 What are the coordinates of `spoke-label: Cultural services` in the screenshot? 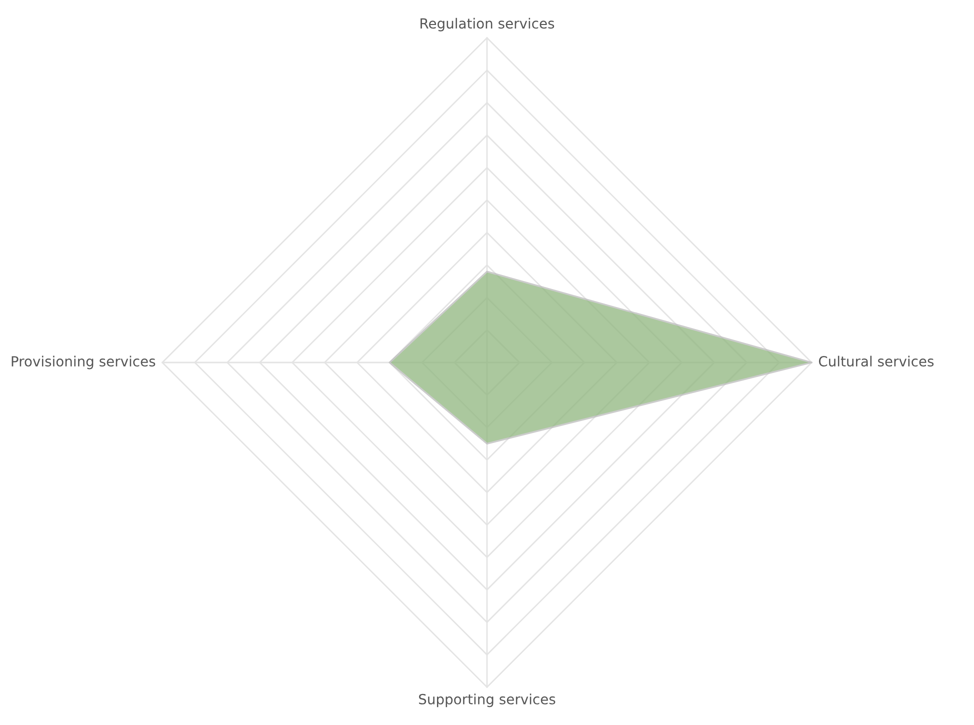 It's located at (876, 361).